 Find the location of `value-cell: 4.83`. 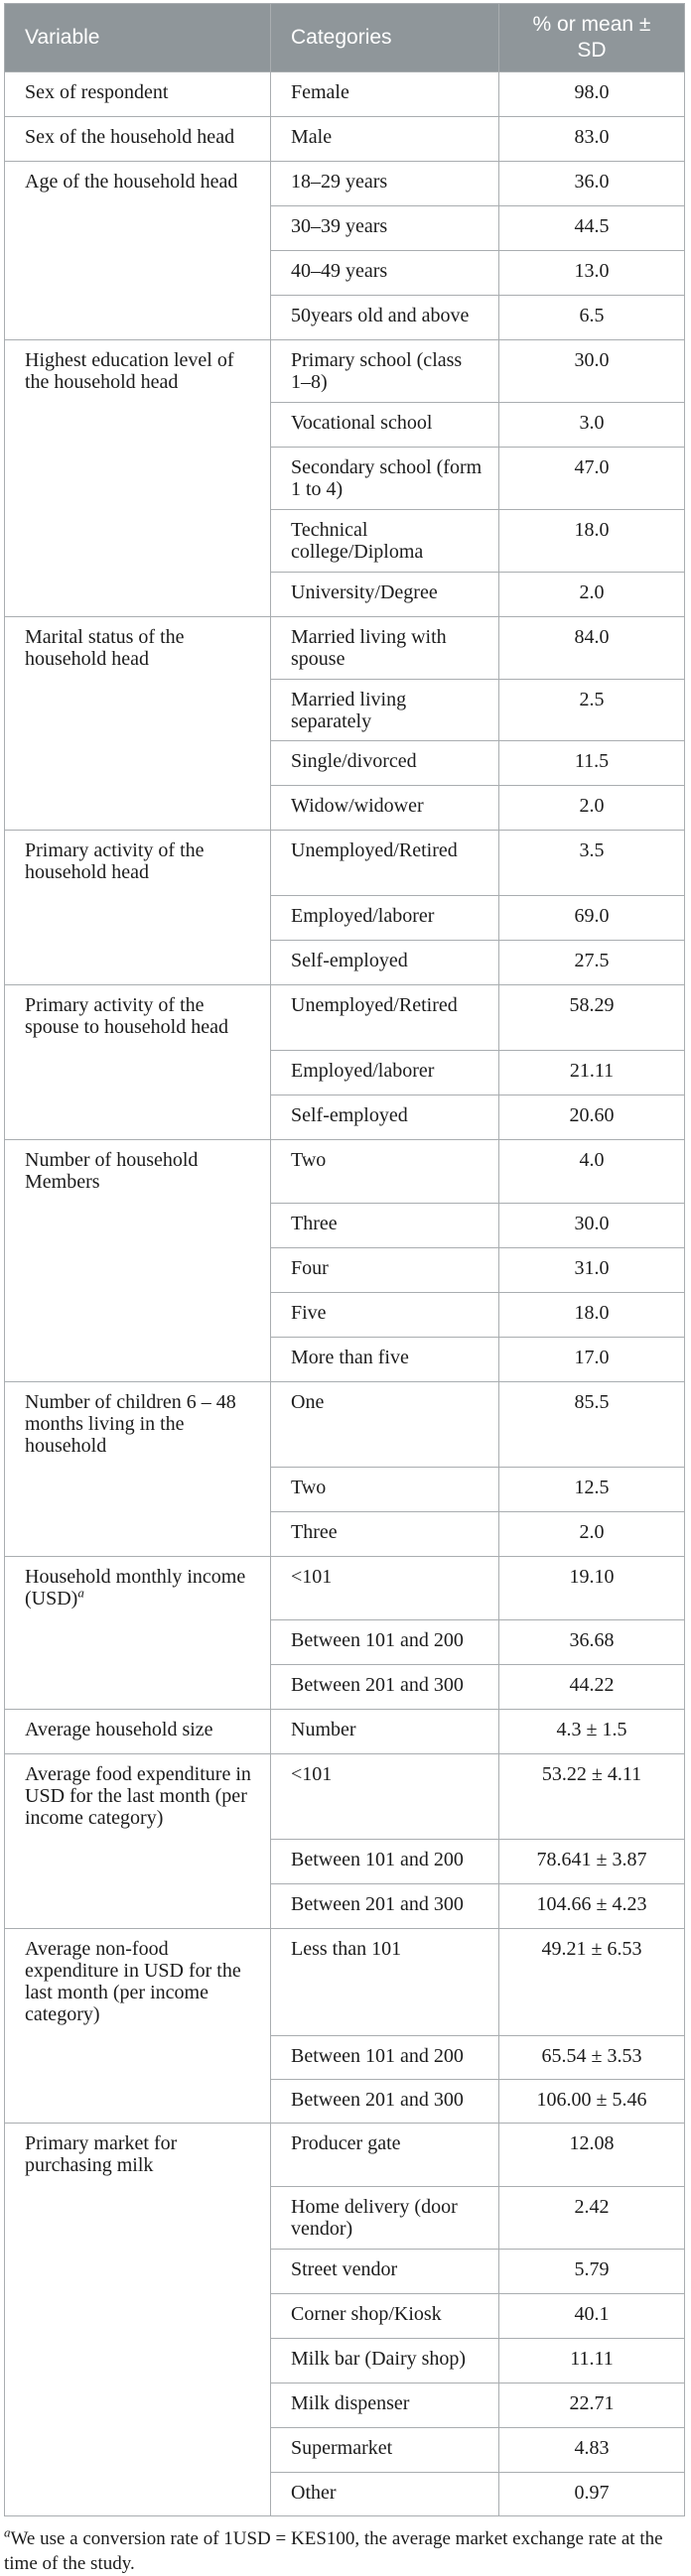

value-cell: 4.83 is located at coordinates (591, 2450).